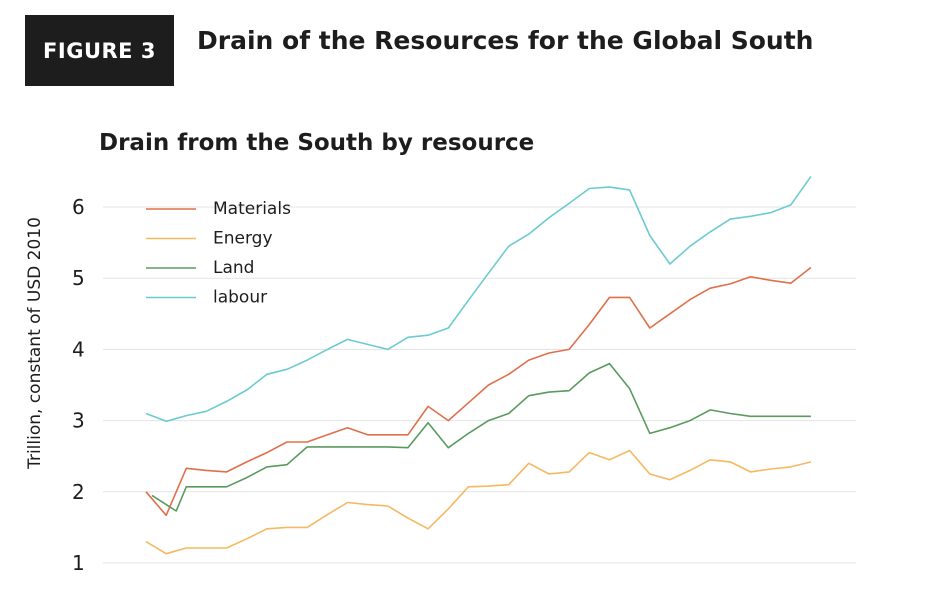 Image resolution: width=950 pixels, height=595 pixels. I want to click on series-line-energy, so click(478, 502).